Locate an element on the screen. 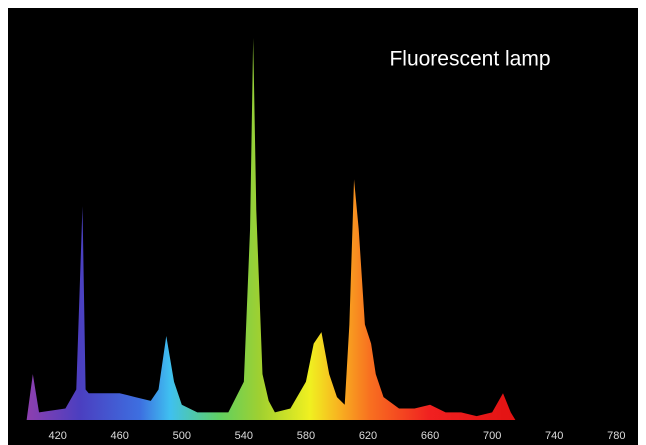 This screenshot has width=646, height=445. x-tick-label: 540 is located at coordinates (244, 436).